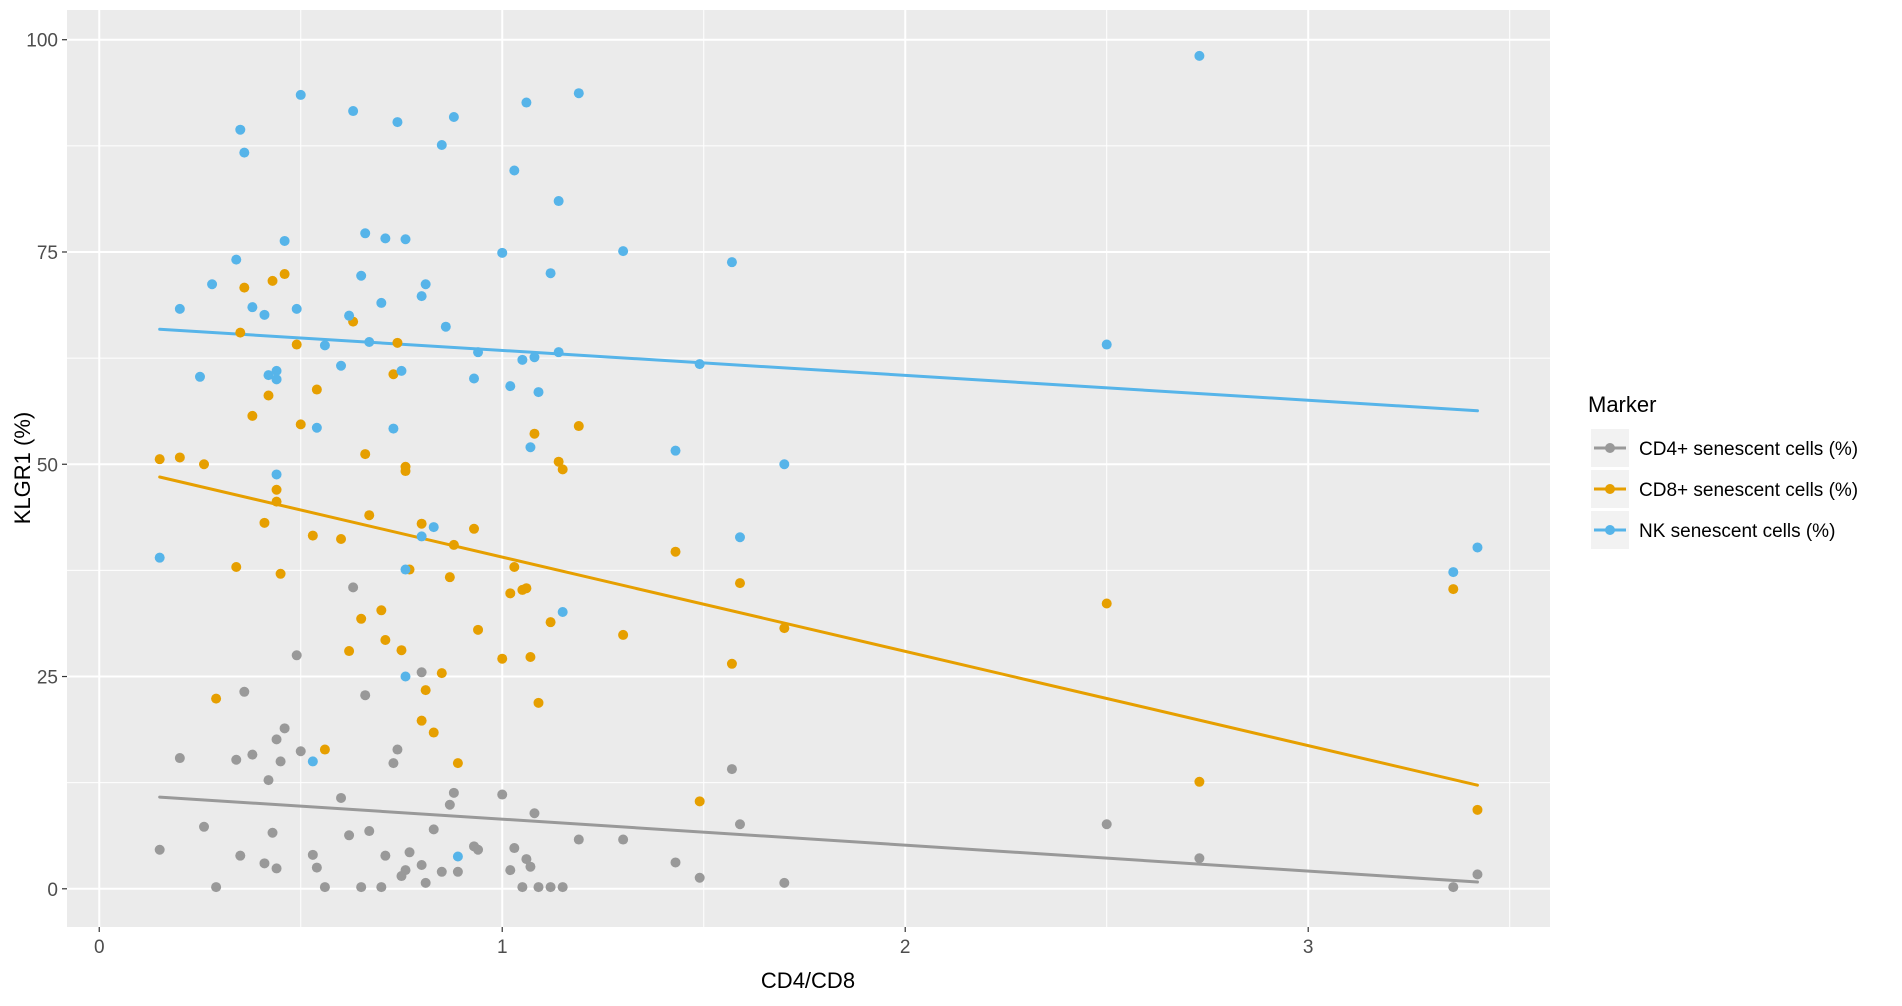  I want to click on legend-label: NK senescent cells (%), so click(1737, 531).